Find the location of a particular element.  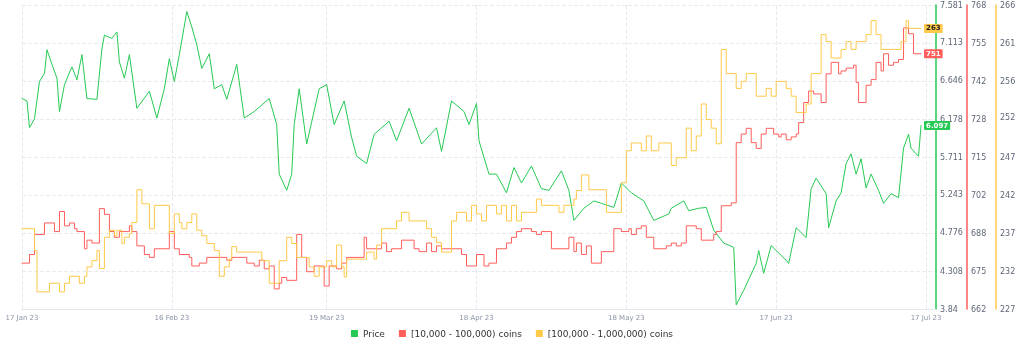

y3-tick-label: 261 is located at coordinates (1008, 43).